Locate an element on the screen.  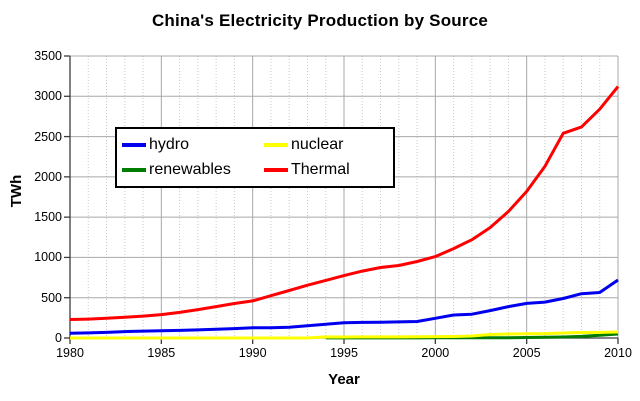
x-axis-label: Year is located at coordinates (344, 379).